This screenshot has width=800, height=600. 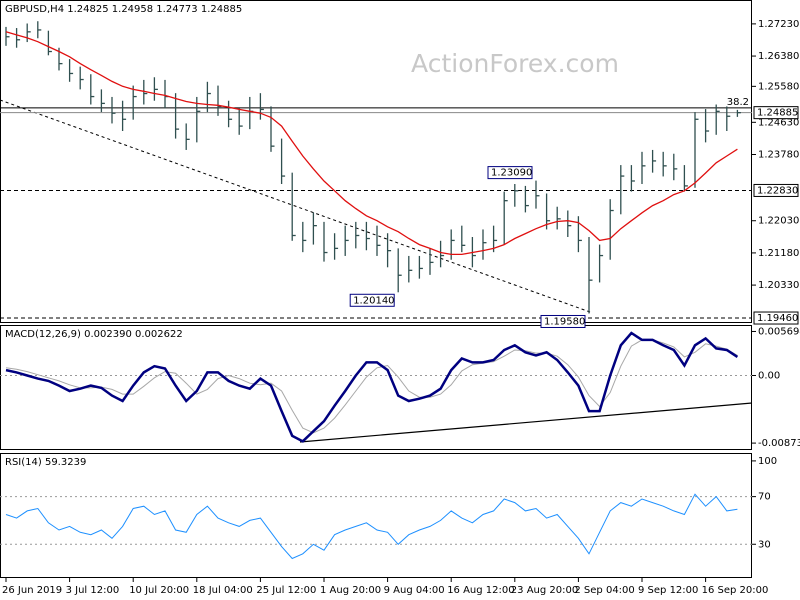 I want to click on y-tick-label: 0.005694, so click(x=779, y=331).